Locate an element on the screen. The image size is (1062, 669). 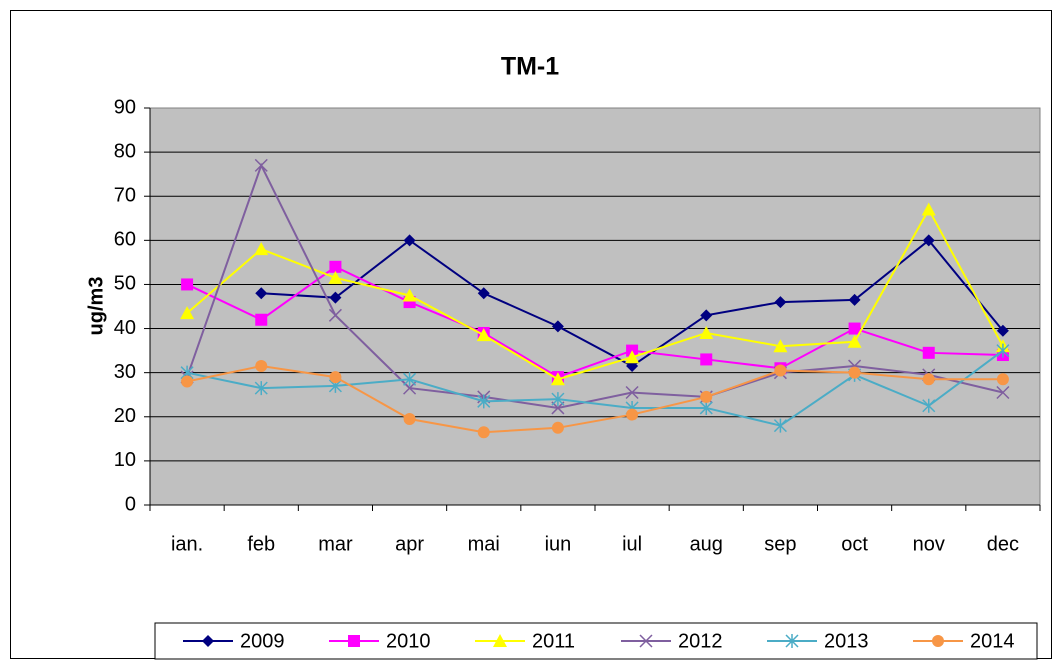
x-tick-label: aug is located at coordinates (706, 544).